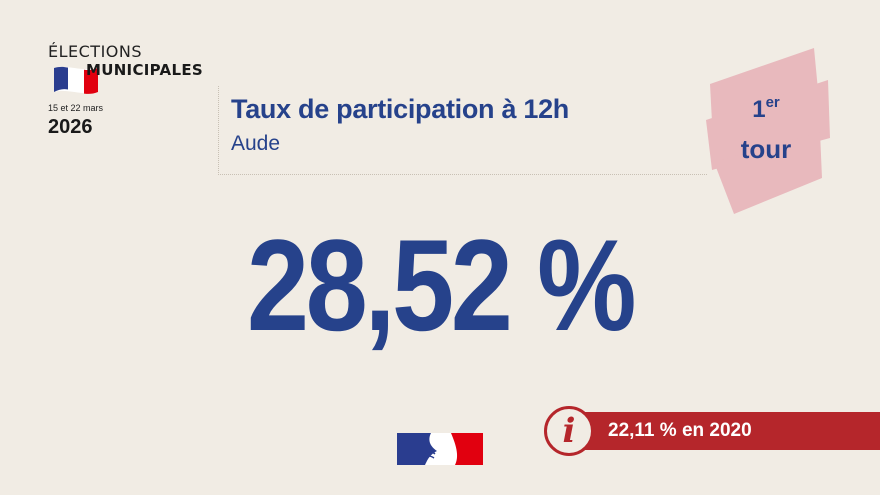  I want to click on tour-badge-shape, so click(768, 131).